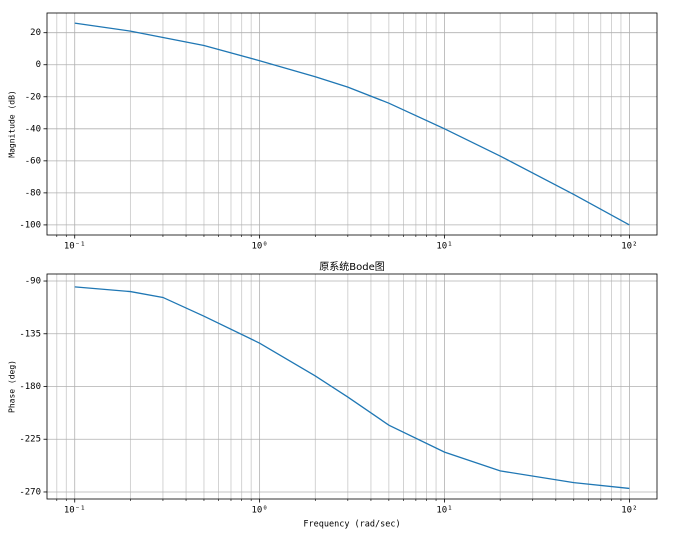 The height and width of the screenshot is (548, 673). I want to click on y-tick-label: -80, so click(33, 193).